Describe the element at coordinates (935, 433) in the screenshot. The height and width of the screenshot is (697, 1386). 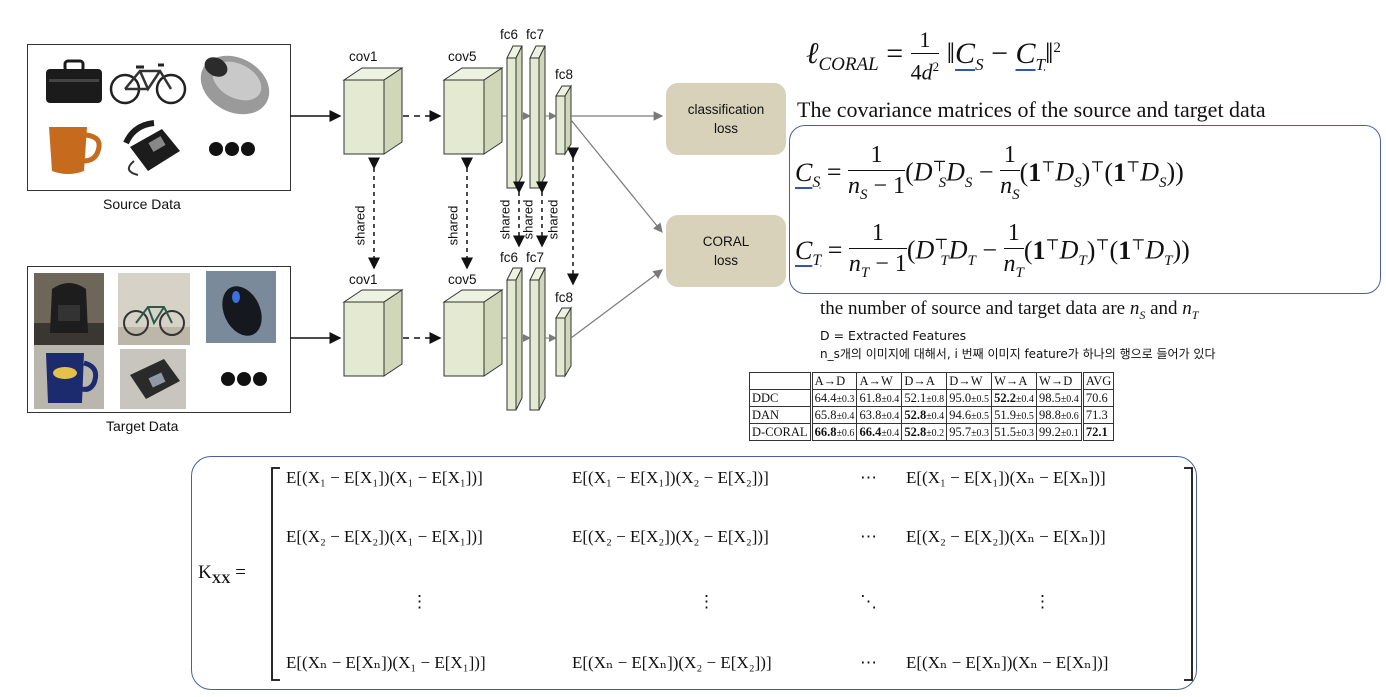
I see `result-std: ±0.2` at that location.